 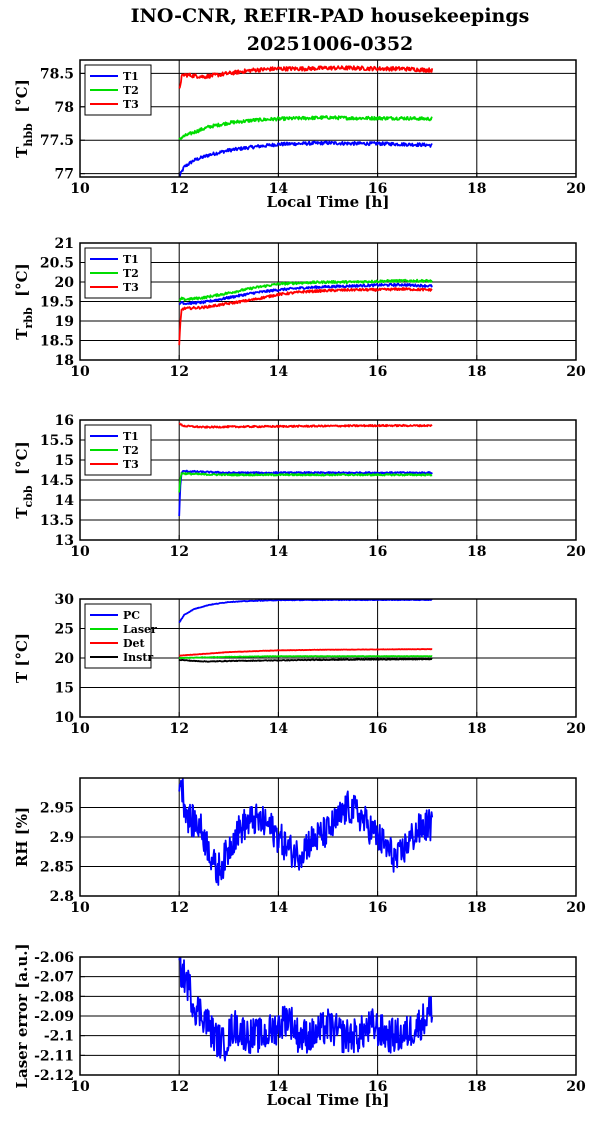 I want to click on y-axis-label: T [°C], so click(x=22, y=658).